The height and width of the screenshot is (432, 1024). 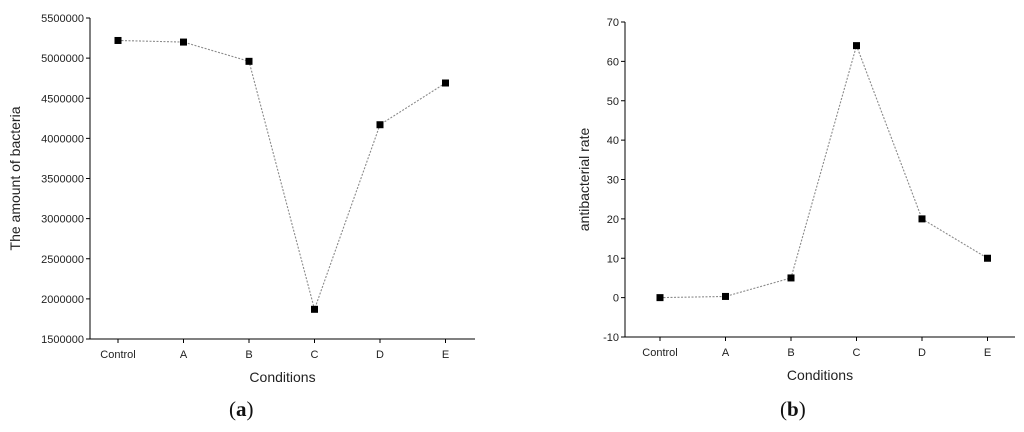 I want to click on y-tick-label: 5000000, so click(x=62, y=59).